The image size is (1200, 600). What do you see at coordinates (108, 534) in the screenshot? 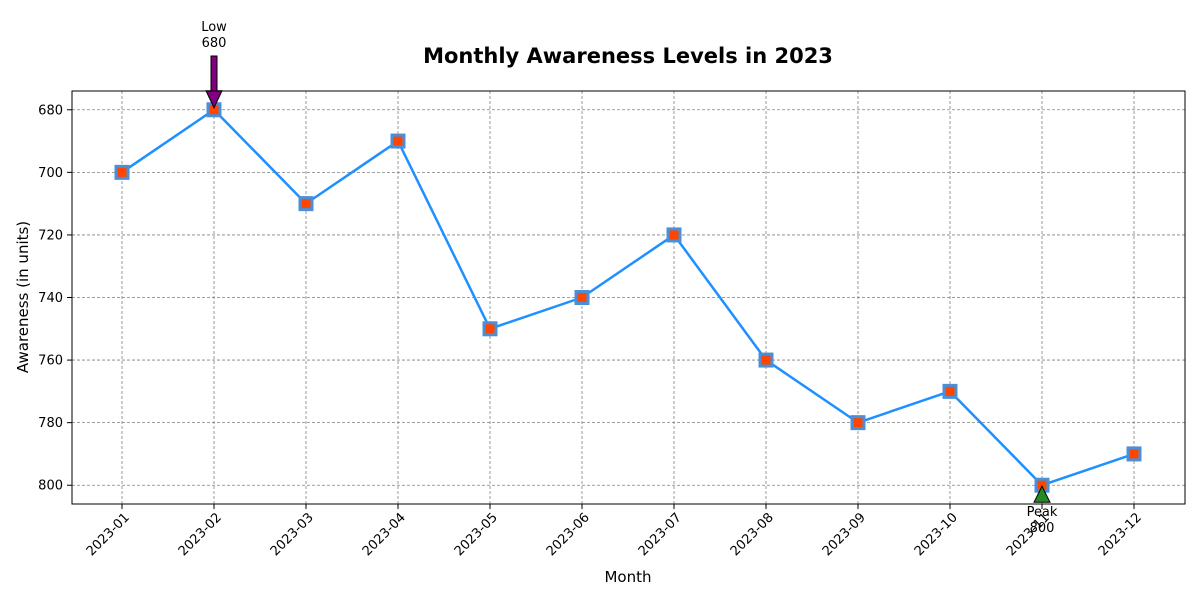
I see `x-tick-label: 2023-01` at bounding box center [108, 534].